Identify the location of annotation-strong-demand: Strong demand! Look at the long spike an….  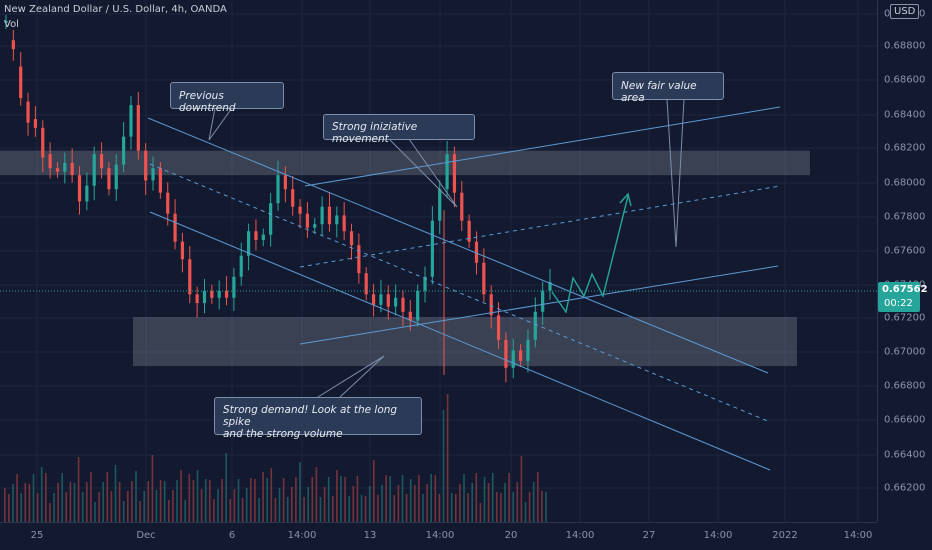
(318, 418).